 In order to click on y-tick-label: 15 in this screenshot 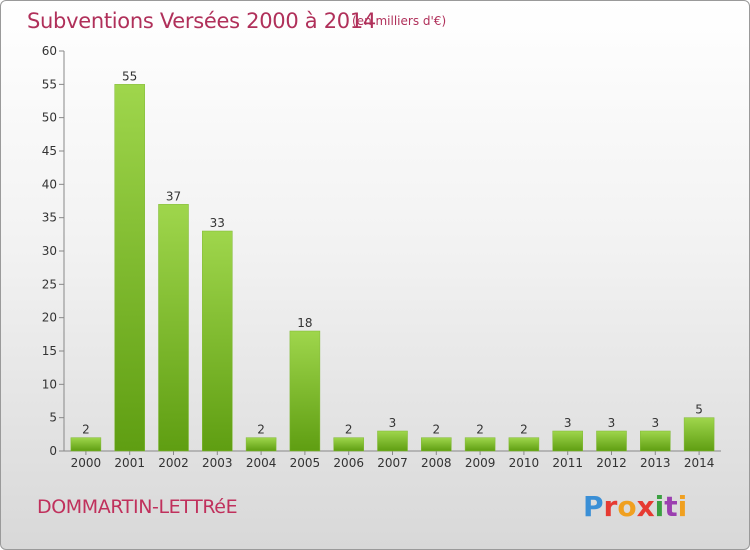, I will do `click(49, 351)`.